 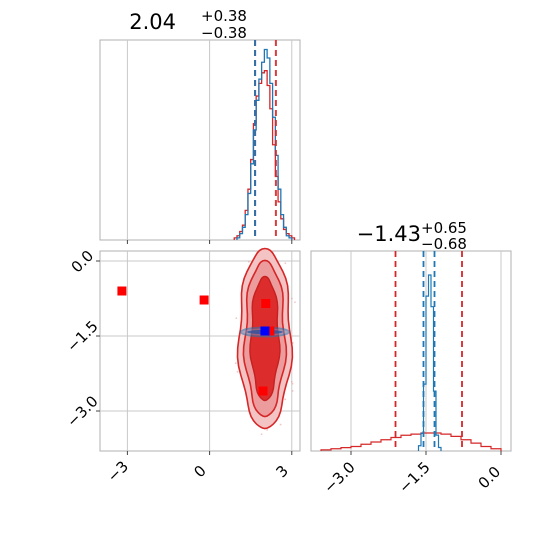 I want to click on panel-top-left-histogram-blue, so click(x=264, y=144).